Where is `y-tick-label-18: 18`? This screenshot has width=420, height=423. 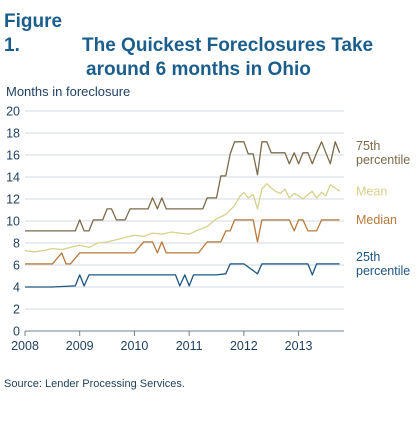
y-tick-label-18: 18 is located at coordinates (13, 134).